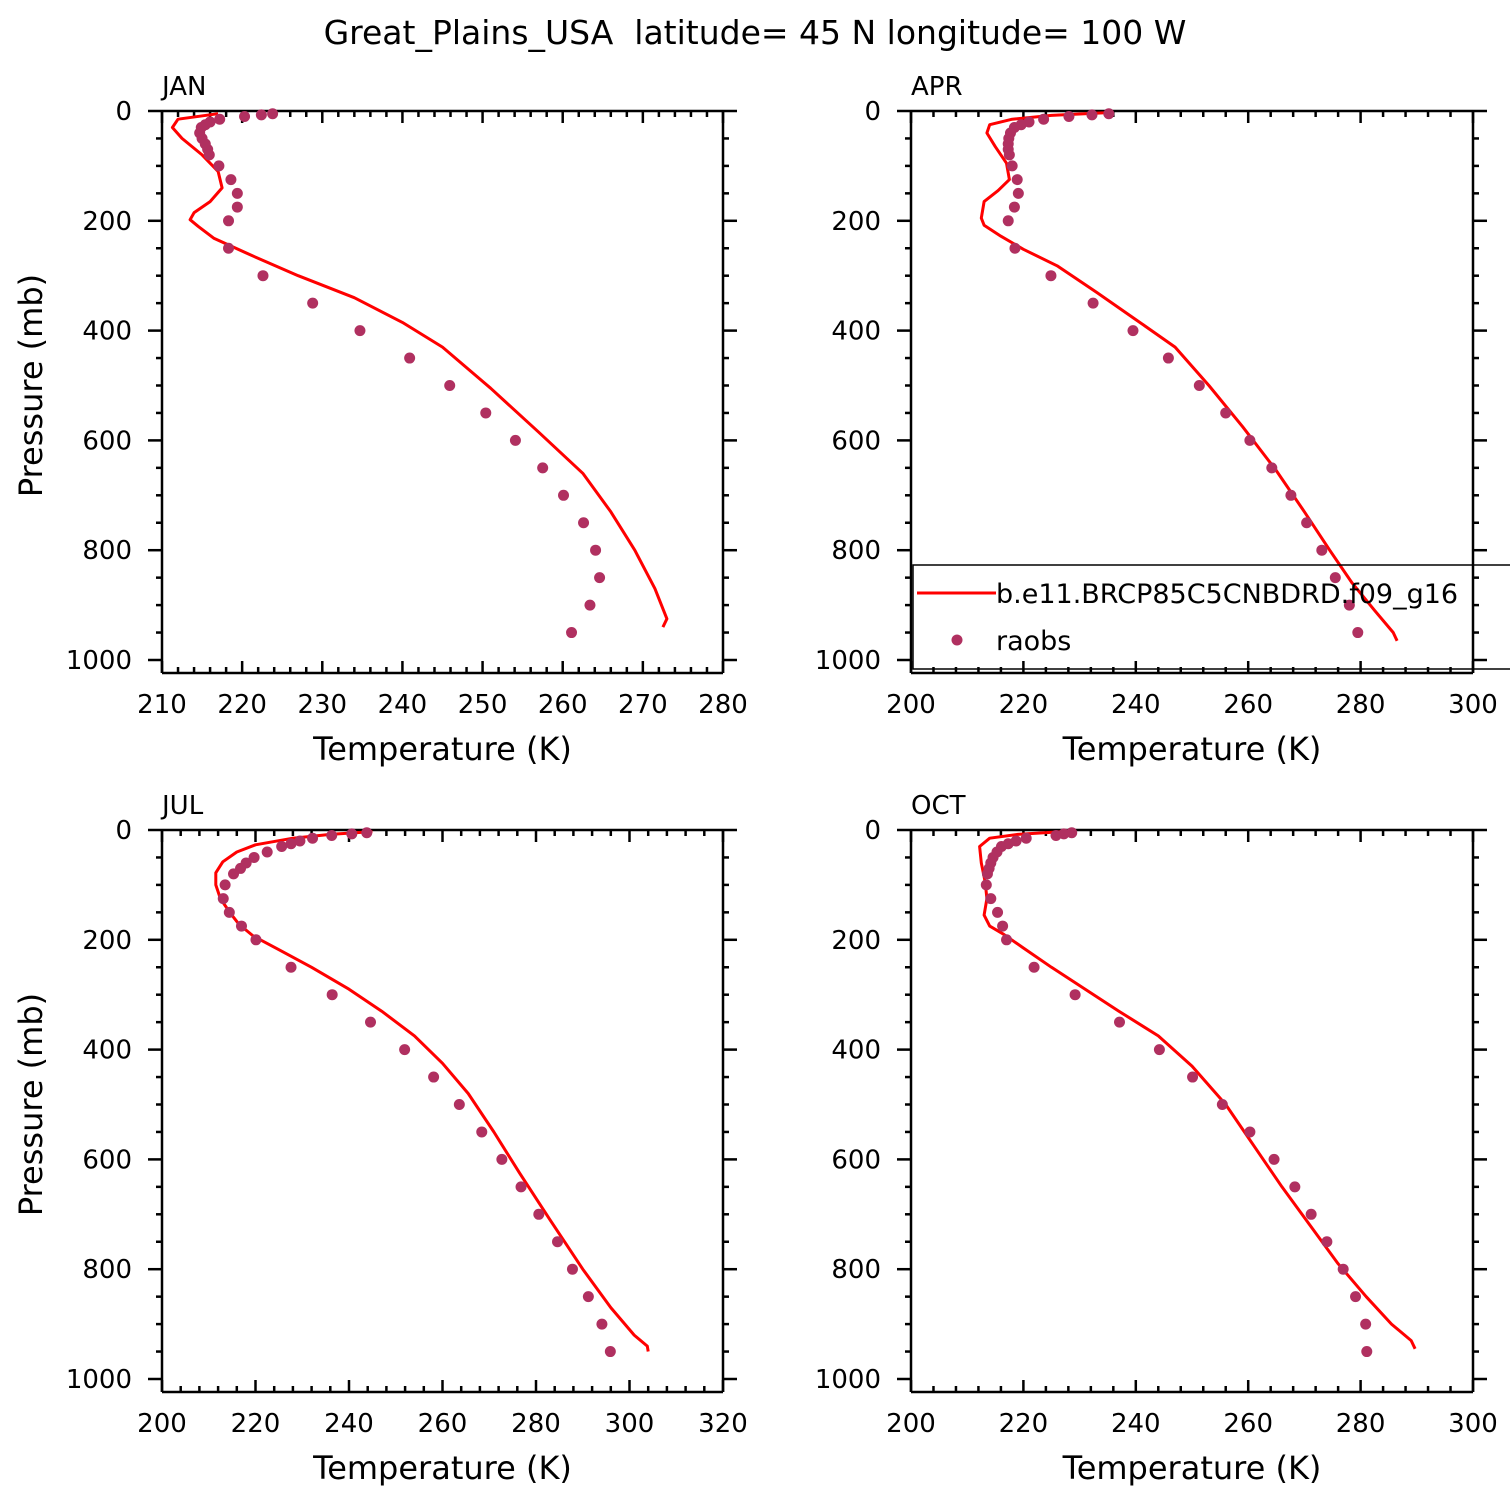  I want to click on x-tick-label: 270, so click(643, 705).